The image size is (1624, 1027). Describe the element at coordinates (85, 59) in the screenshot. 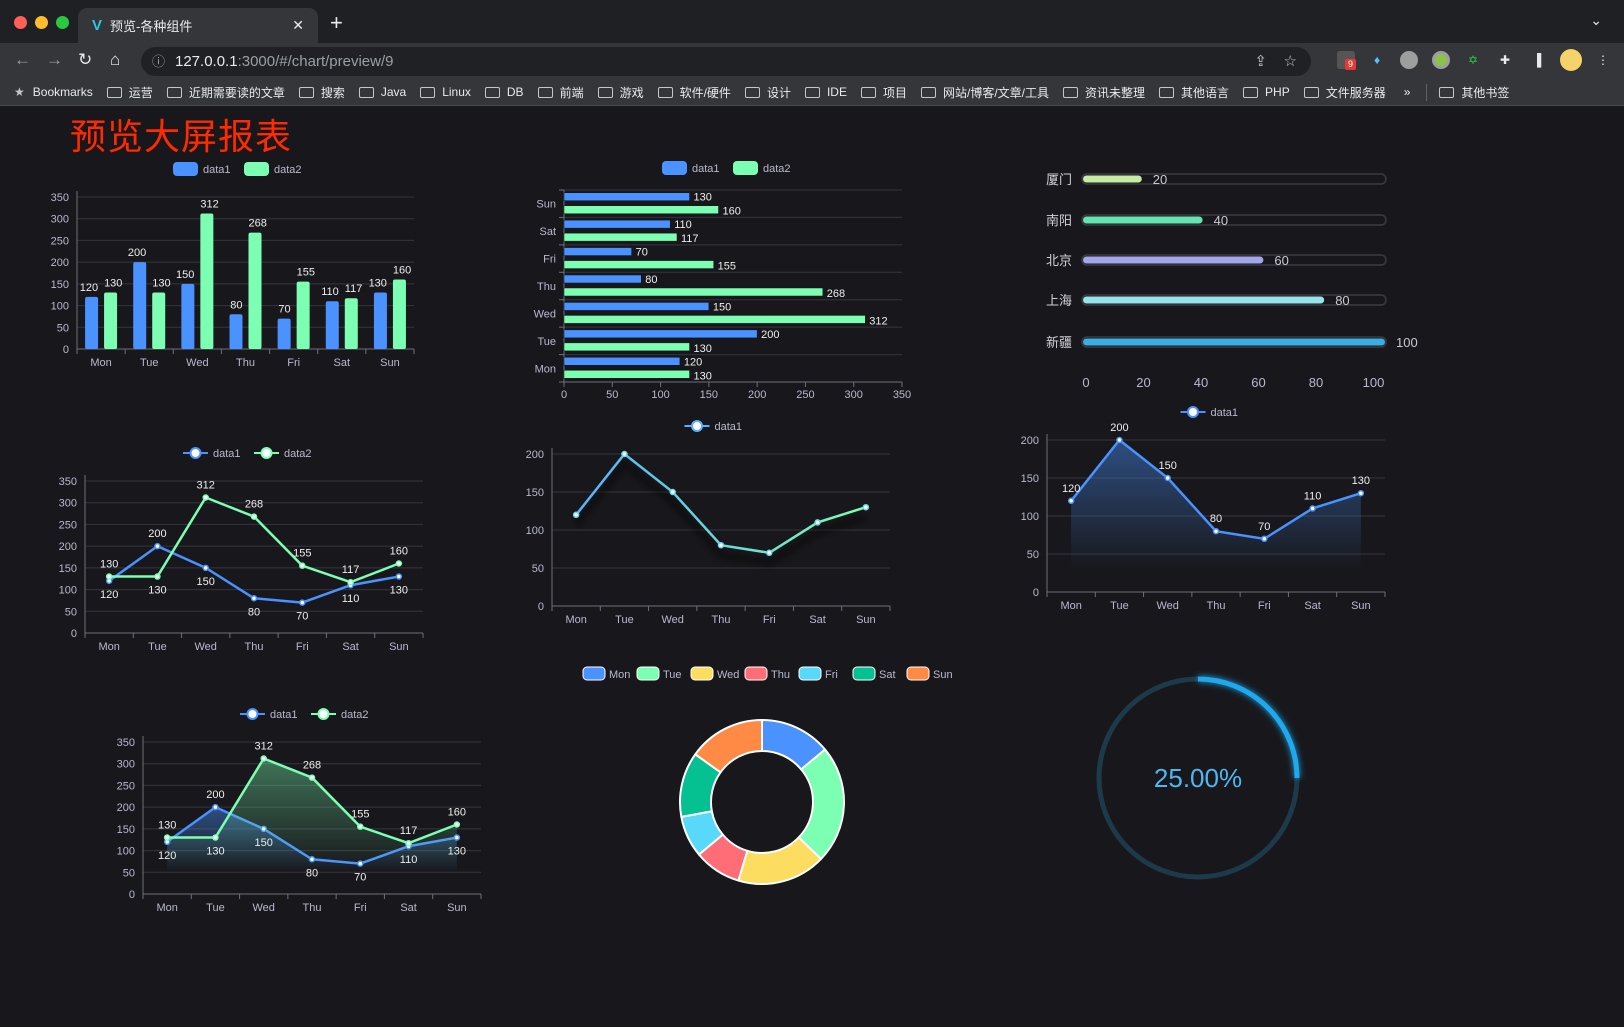

I see `reload-icon: ↻` at that location.